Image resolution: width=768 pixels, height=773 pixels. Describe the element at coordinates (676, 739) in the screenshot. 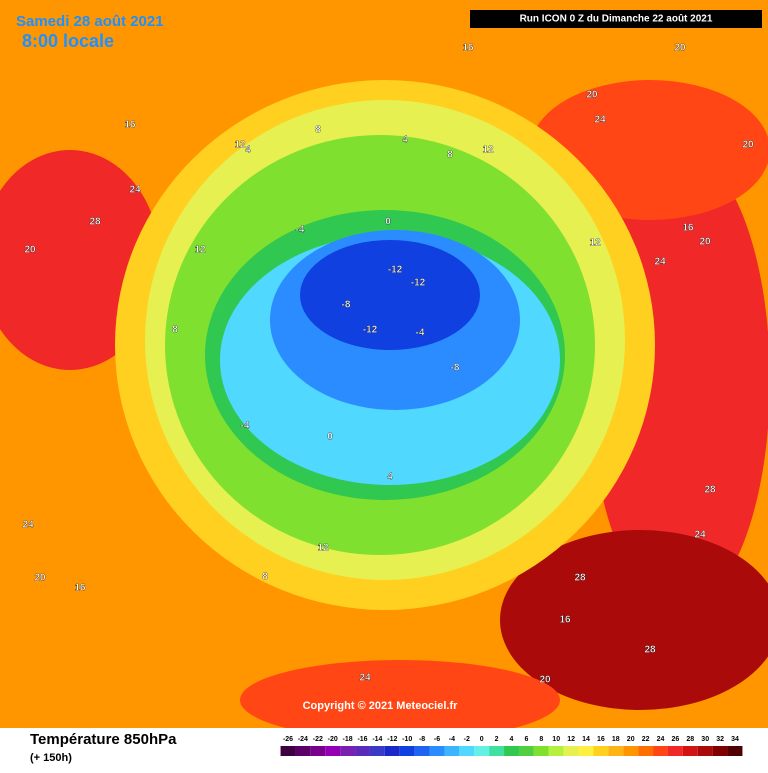

I see `scale-tick-label: 26` at that location.